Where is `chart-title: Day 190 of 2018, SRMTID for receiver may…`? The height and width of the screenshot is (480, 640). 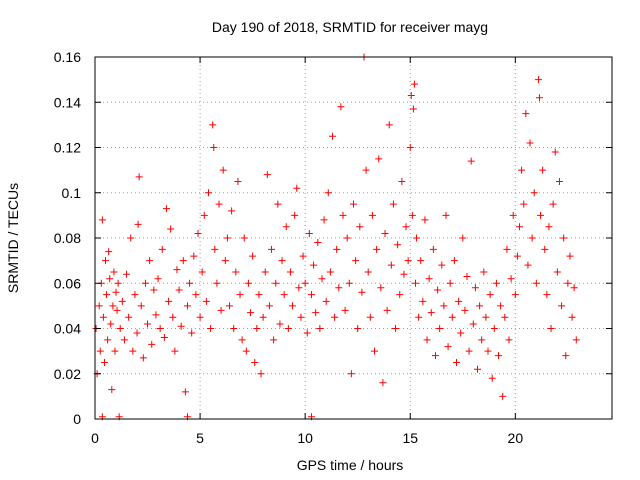
chart-title: Day 190 of 2018, SRMTID for receiver may… is located at coordinates (350, 27).